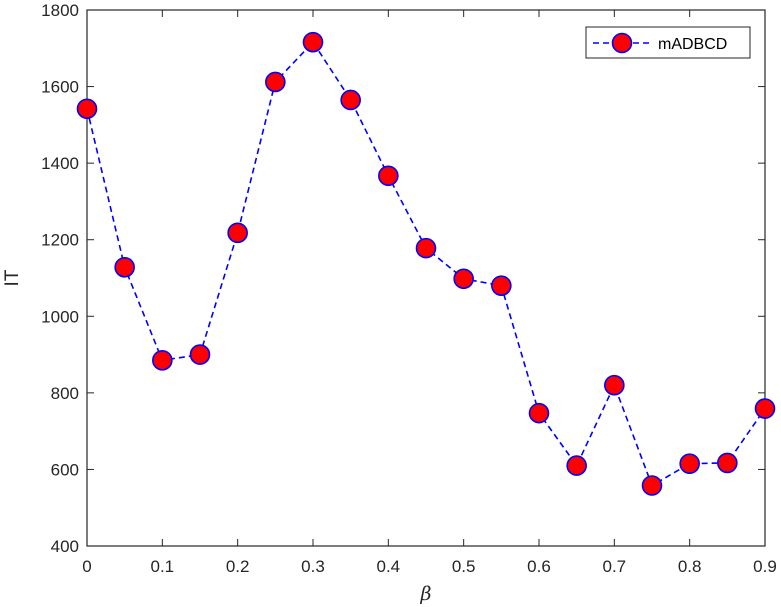  Describe the element at coordinates (65, 469) in the screenshot. I see `y-tick-label: 600` at that location.